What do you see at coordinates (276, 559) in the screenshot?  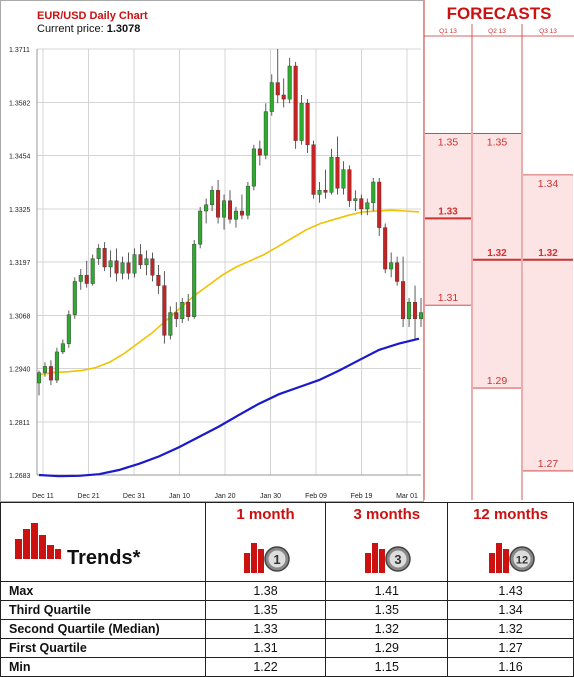 I see `badge-digit: 1` at bounding box center [276, 559].